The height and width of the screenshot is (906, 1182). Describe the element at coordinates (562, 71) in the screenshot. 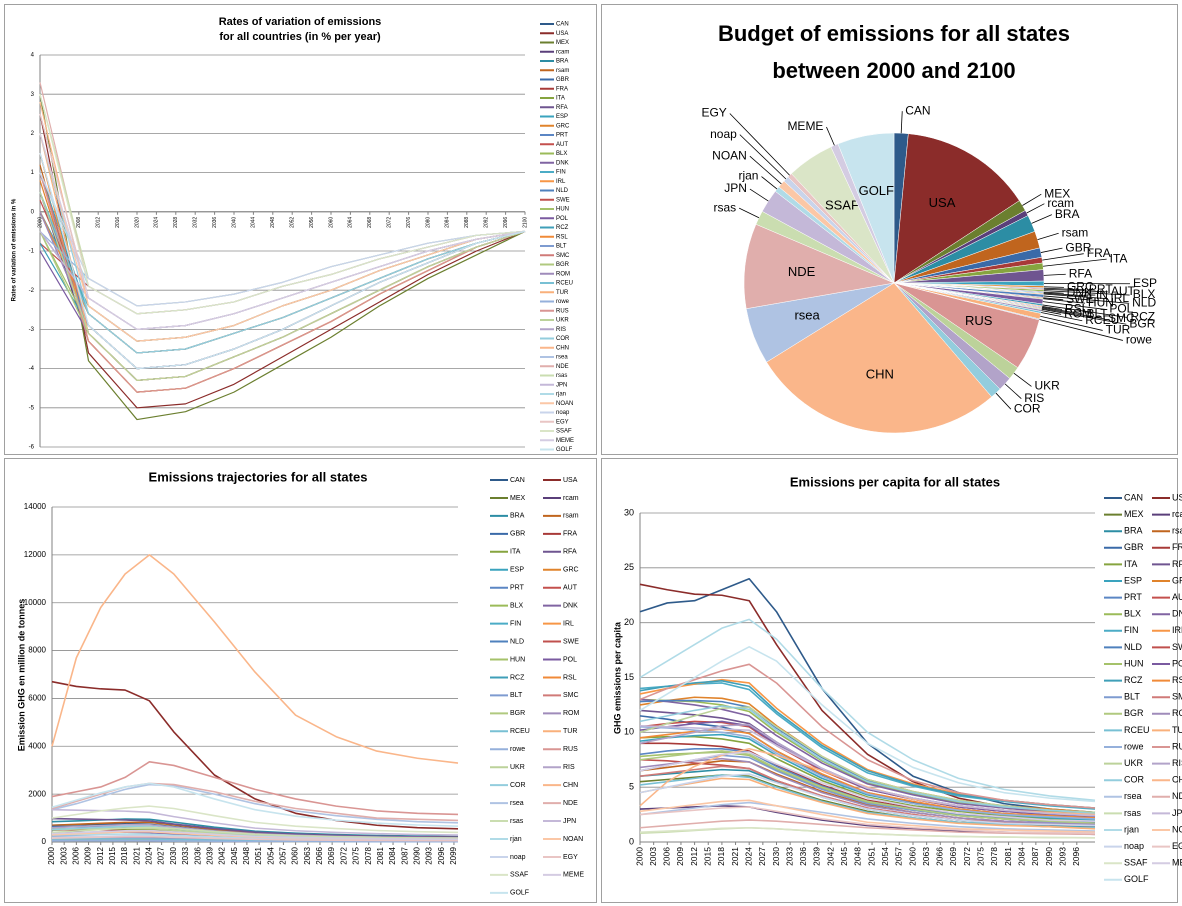

I see `legend-label: rsam` at that location.